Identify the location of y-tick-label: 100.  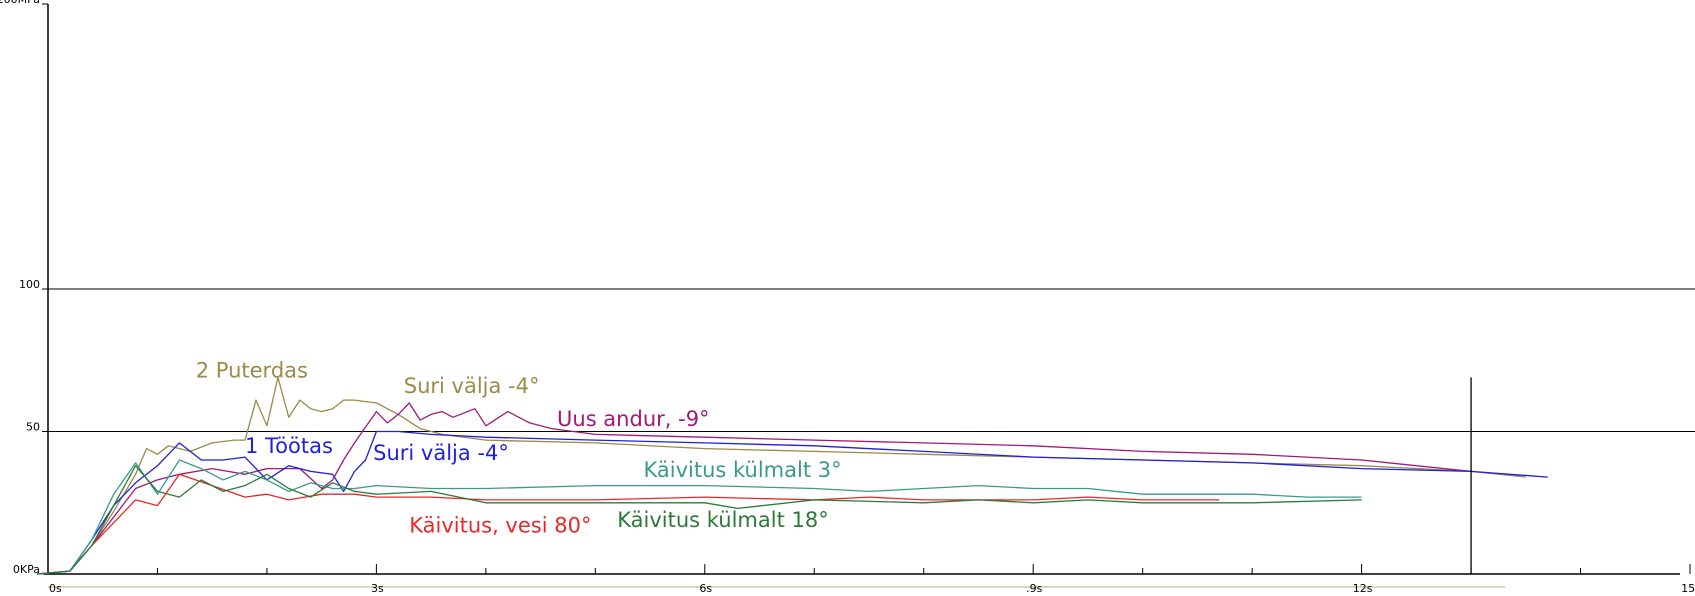
(29, 284).